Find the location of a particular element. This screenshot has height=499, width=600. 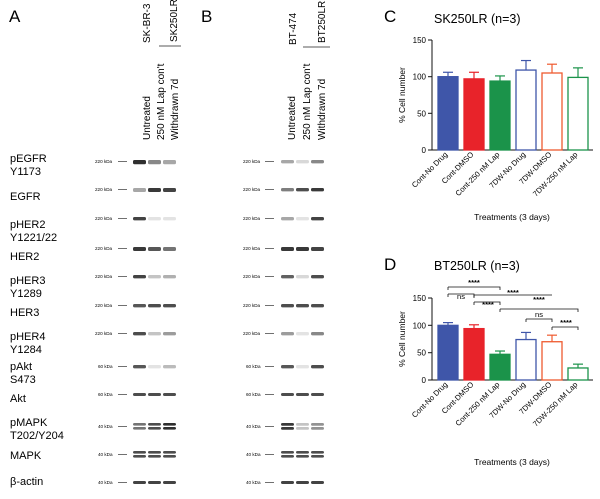

resistant-line-label: BT250LR is located at coordinates (322, 22).